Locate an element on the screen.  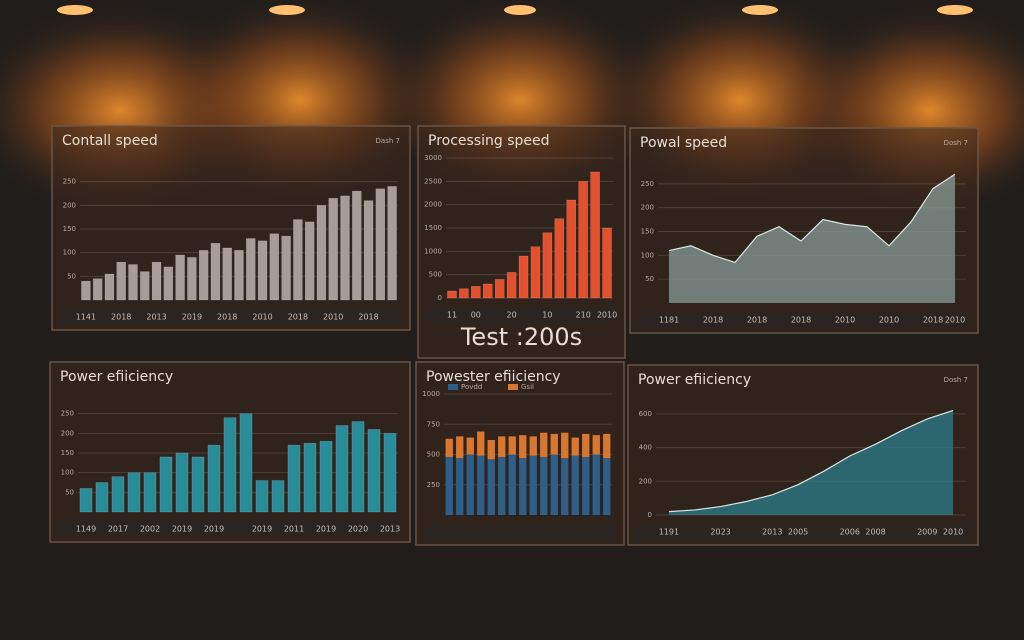
legend-swatch is located at coordinates (453, 387).